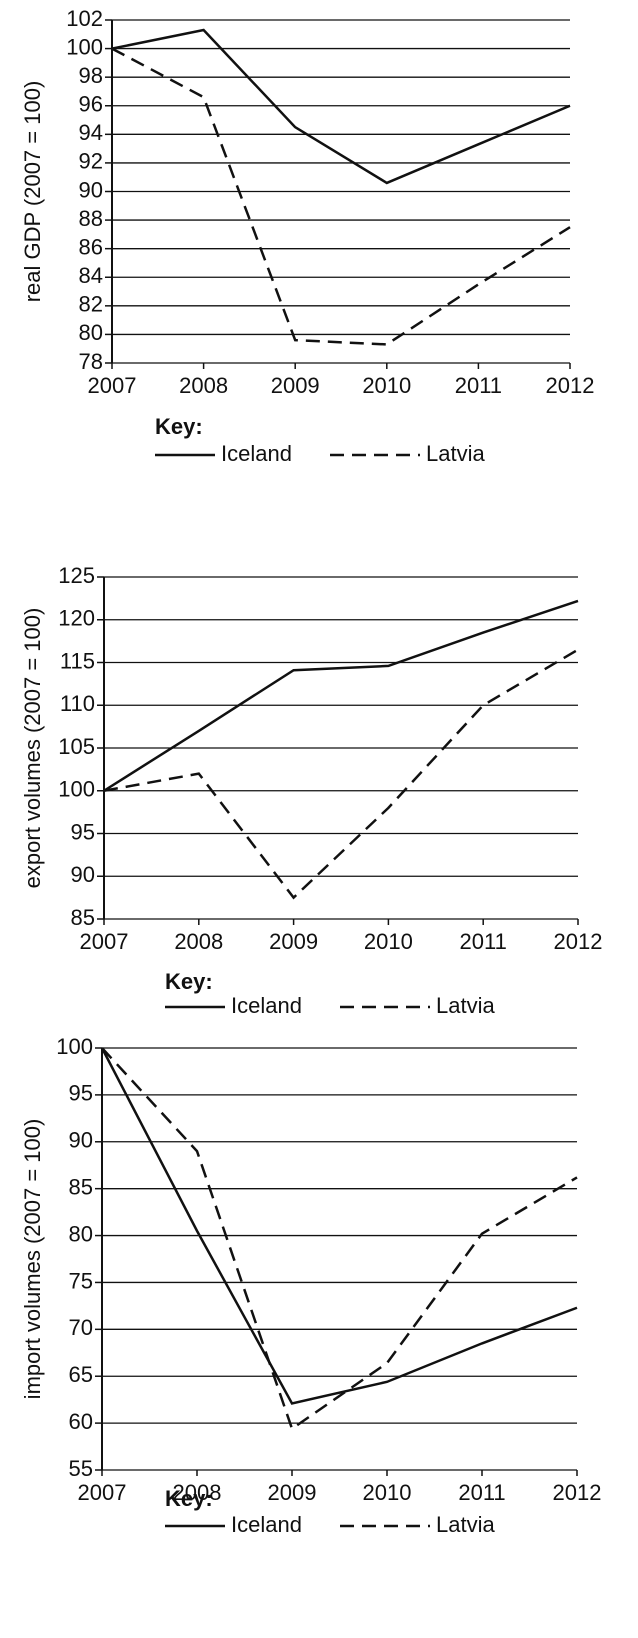 The height and width of the screenshot is (1638, 638). Describe the element at coordinates (81, 1468) in the screenshot. I see `y-tick-label: 55` at that location.